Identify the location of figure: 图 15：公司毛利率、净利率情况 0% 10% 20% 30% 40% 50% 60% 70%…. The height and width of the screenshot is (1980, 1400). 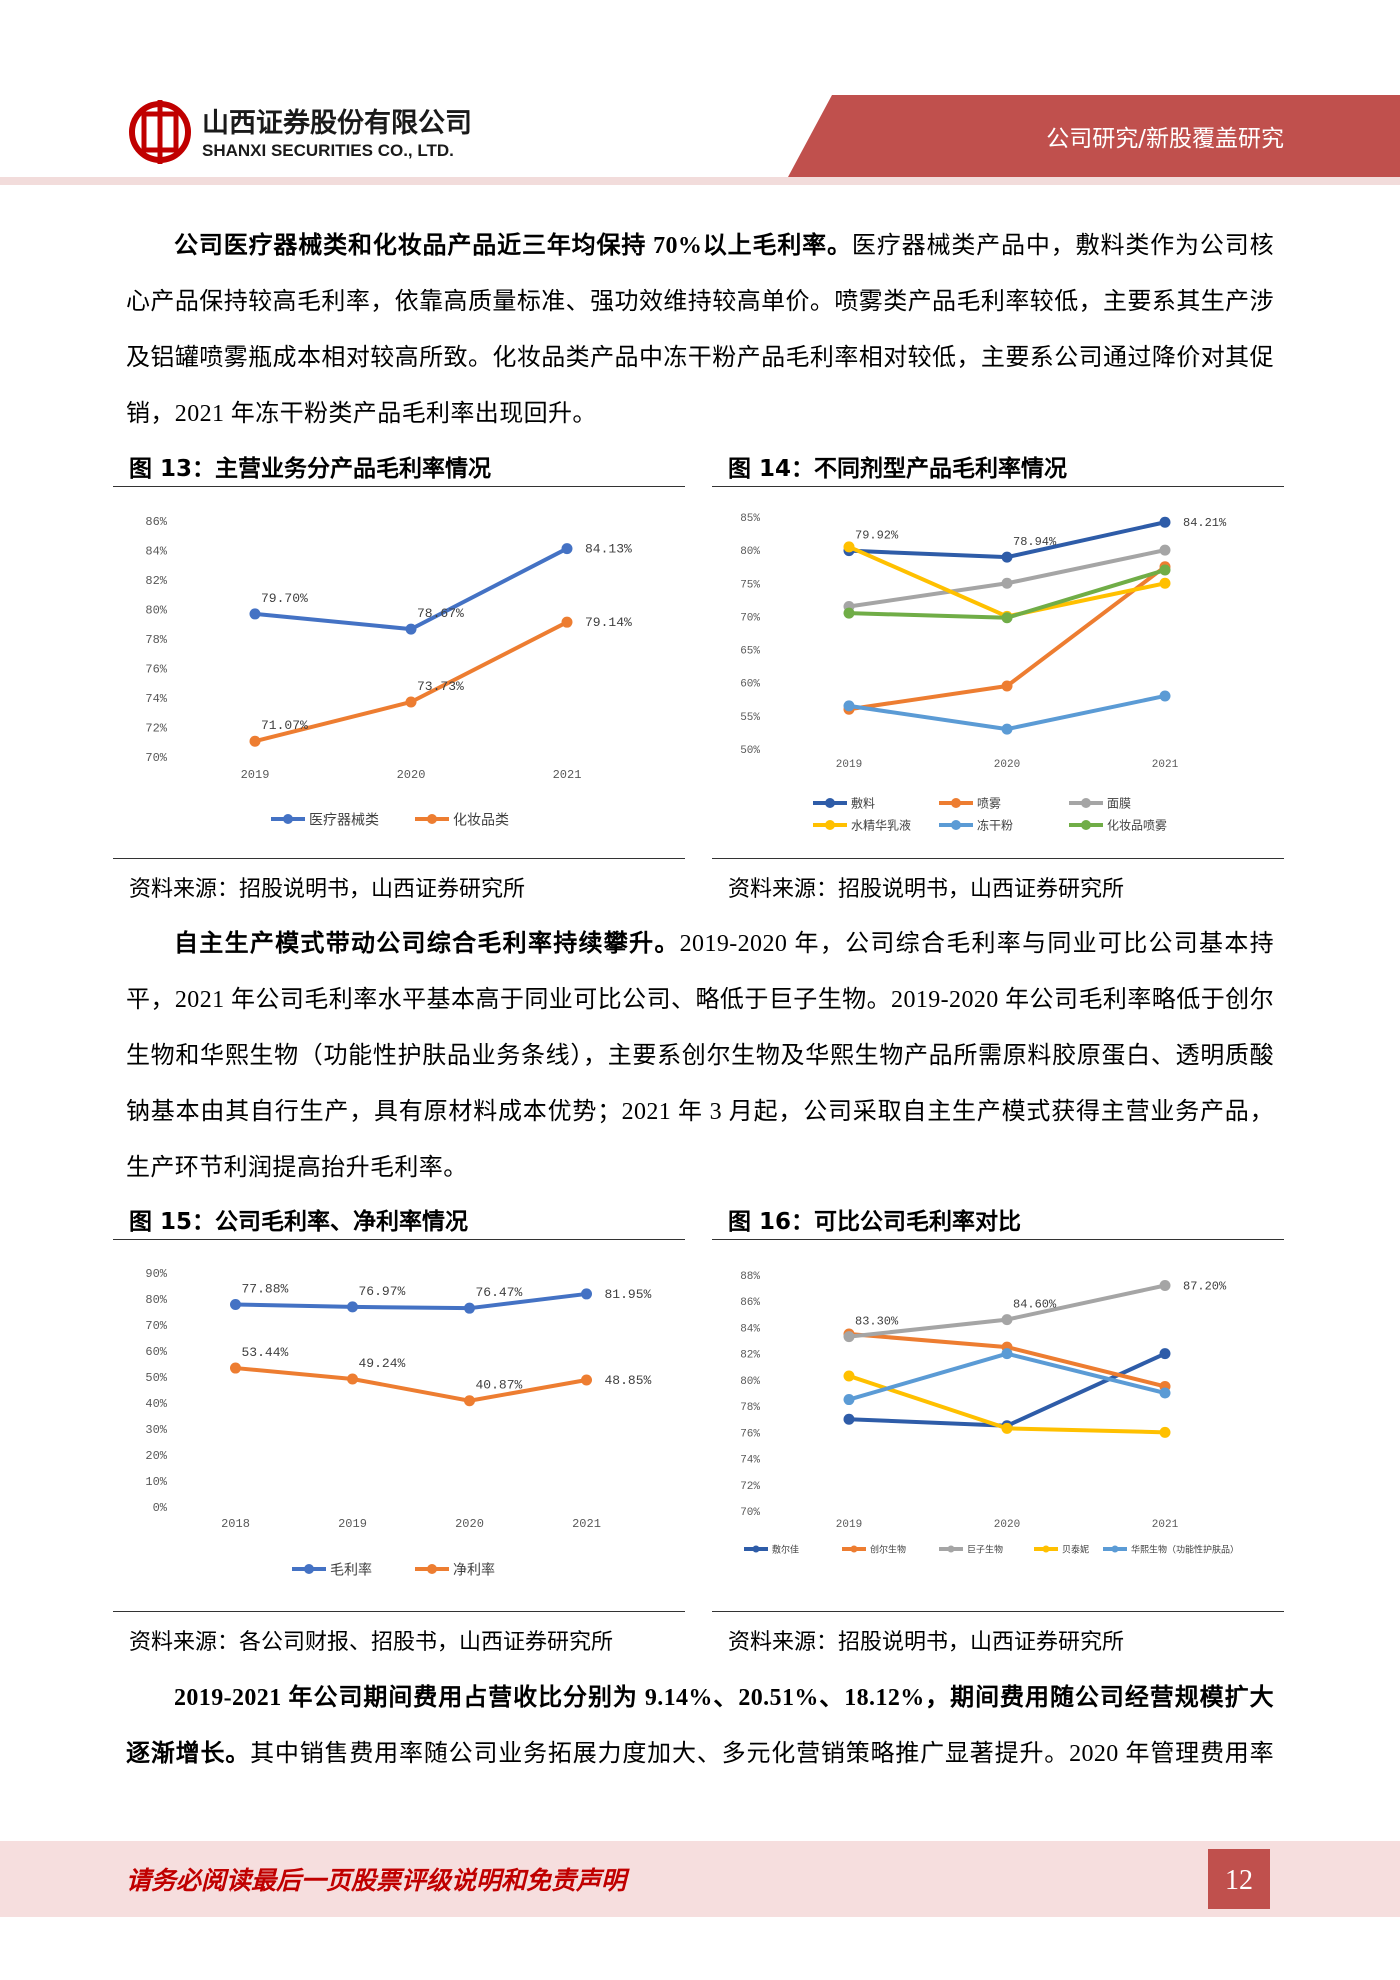
(399, 1432).